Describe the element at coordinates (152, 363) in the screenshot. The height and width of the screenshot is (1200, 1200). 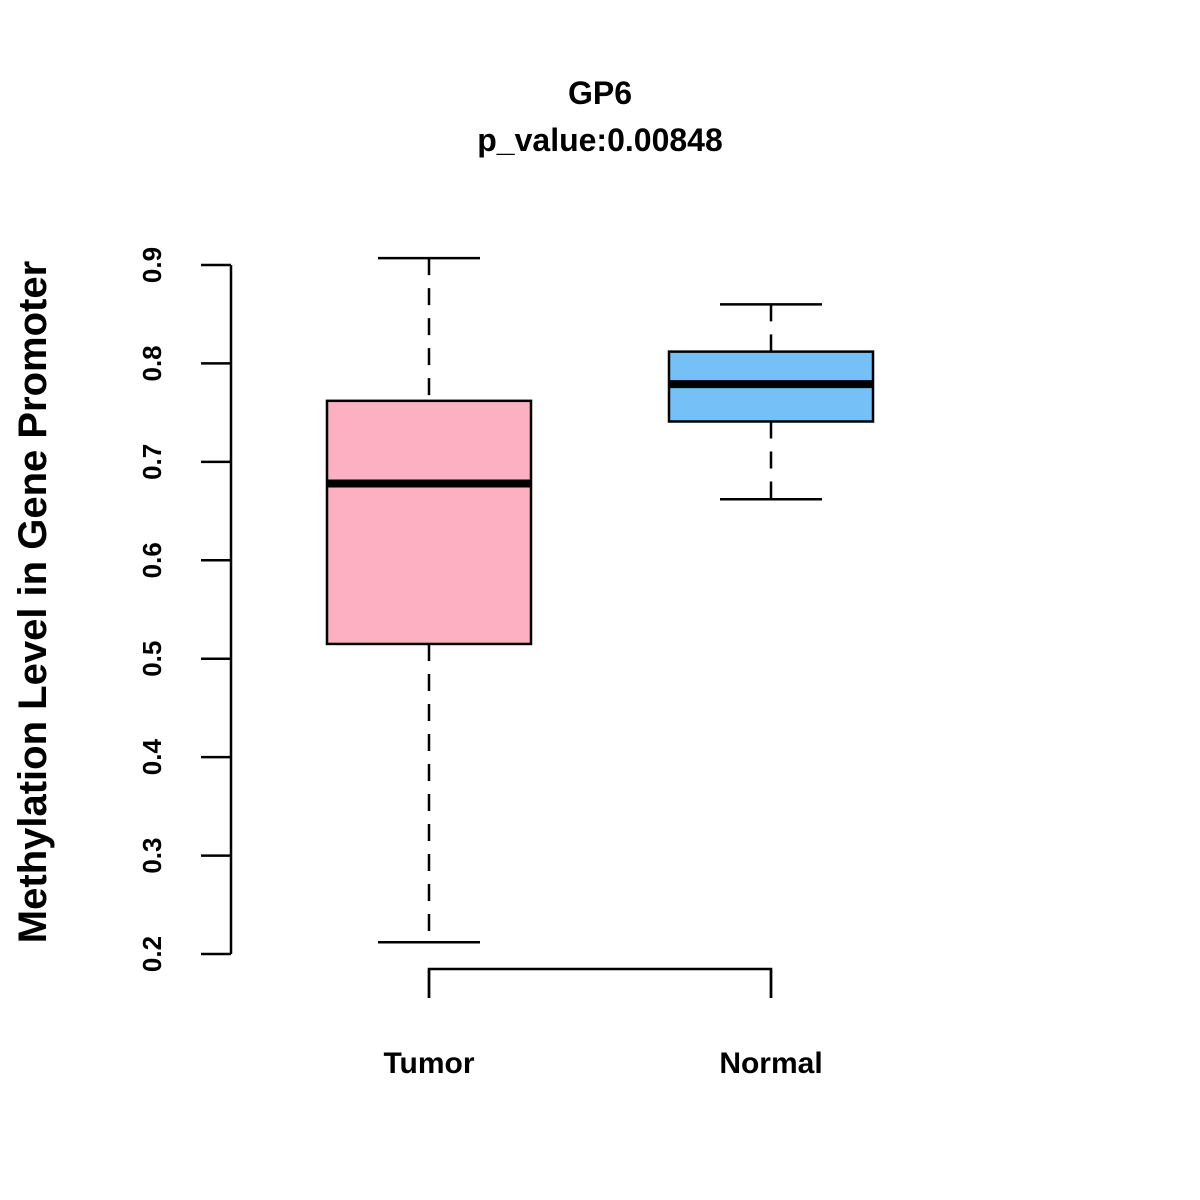
I see `y-tick-label: 0.8` at that location.